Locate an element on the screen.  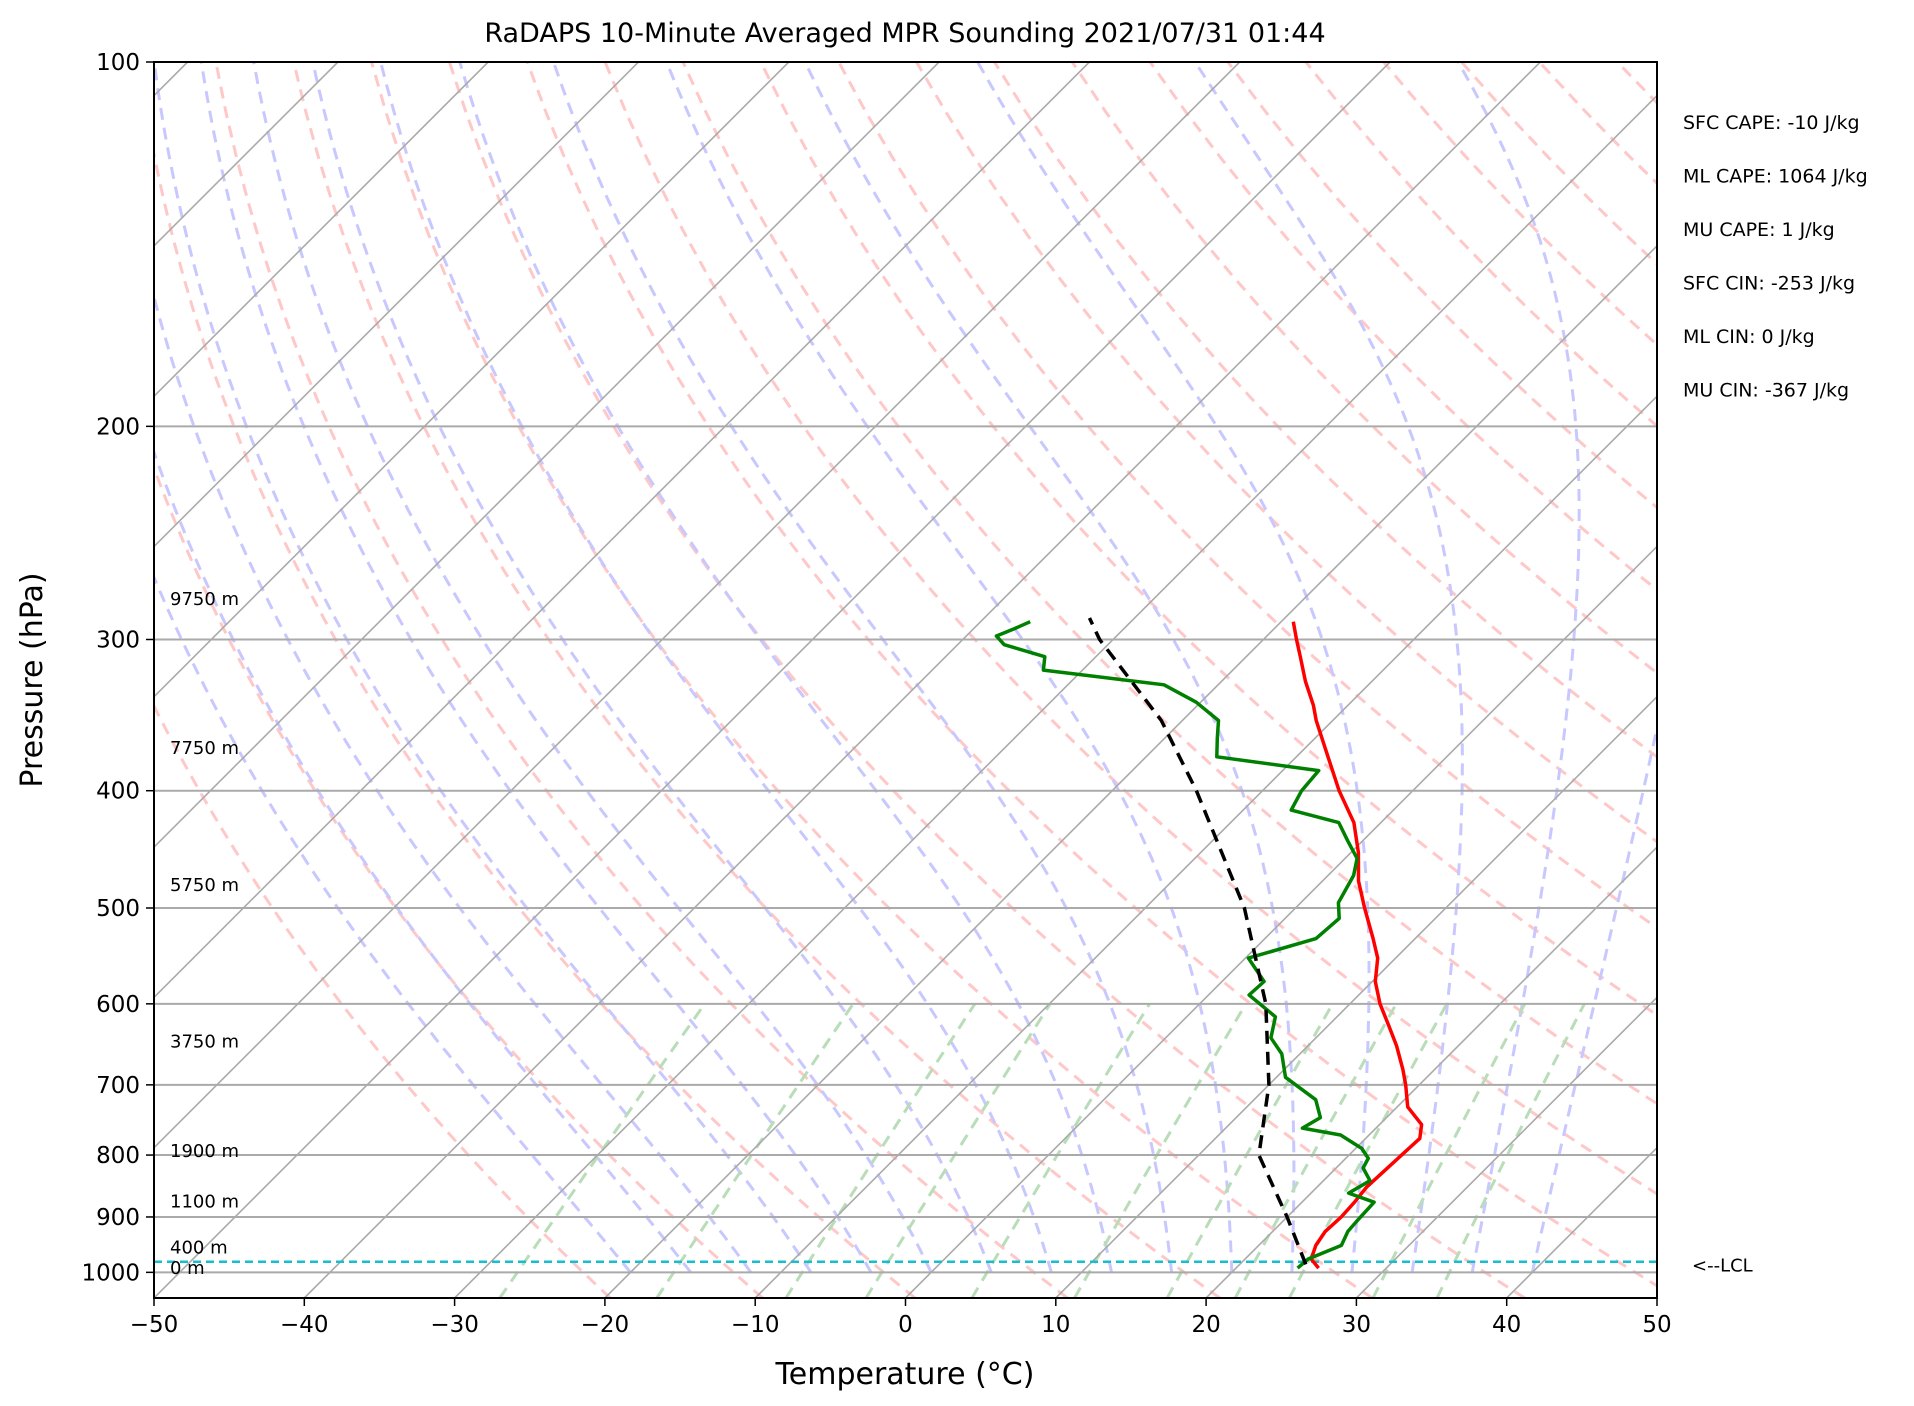
x-tick-label: −30 is located at coordinates (454, 1325).